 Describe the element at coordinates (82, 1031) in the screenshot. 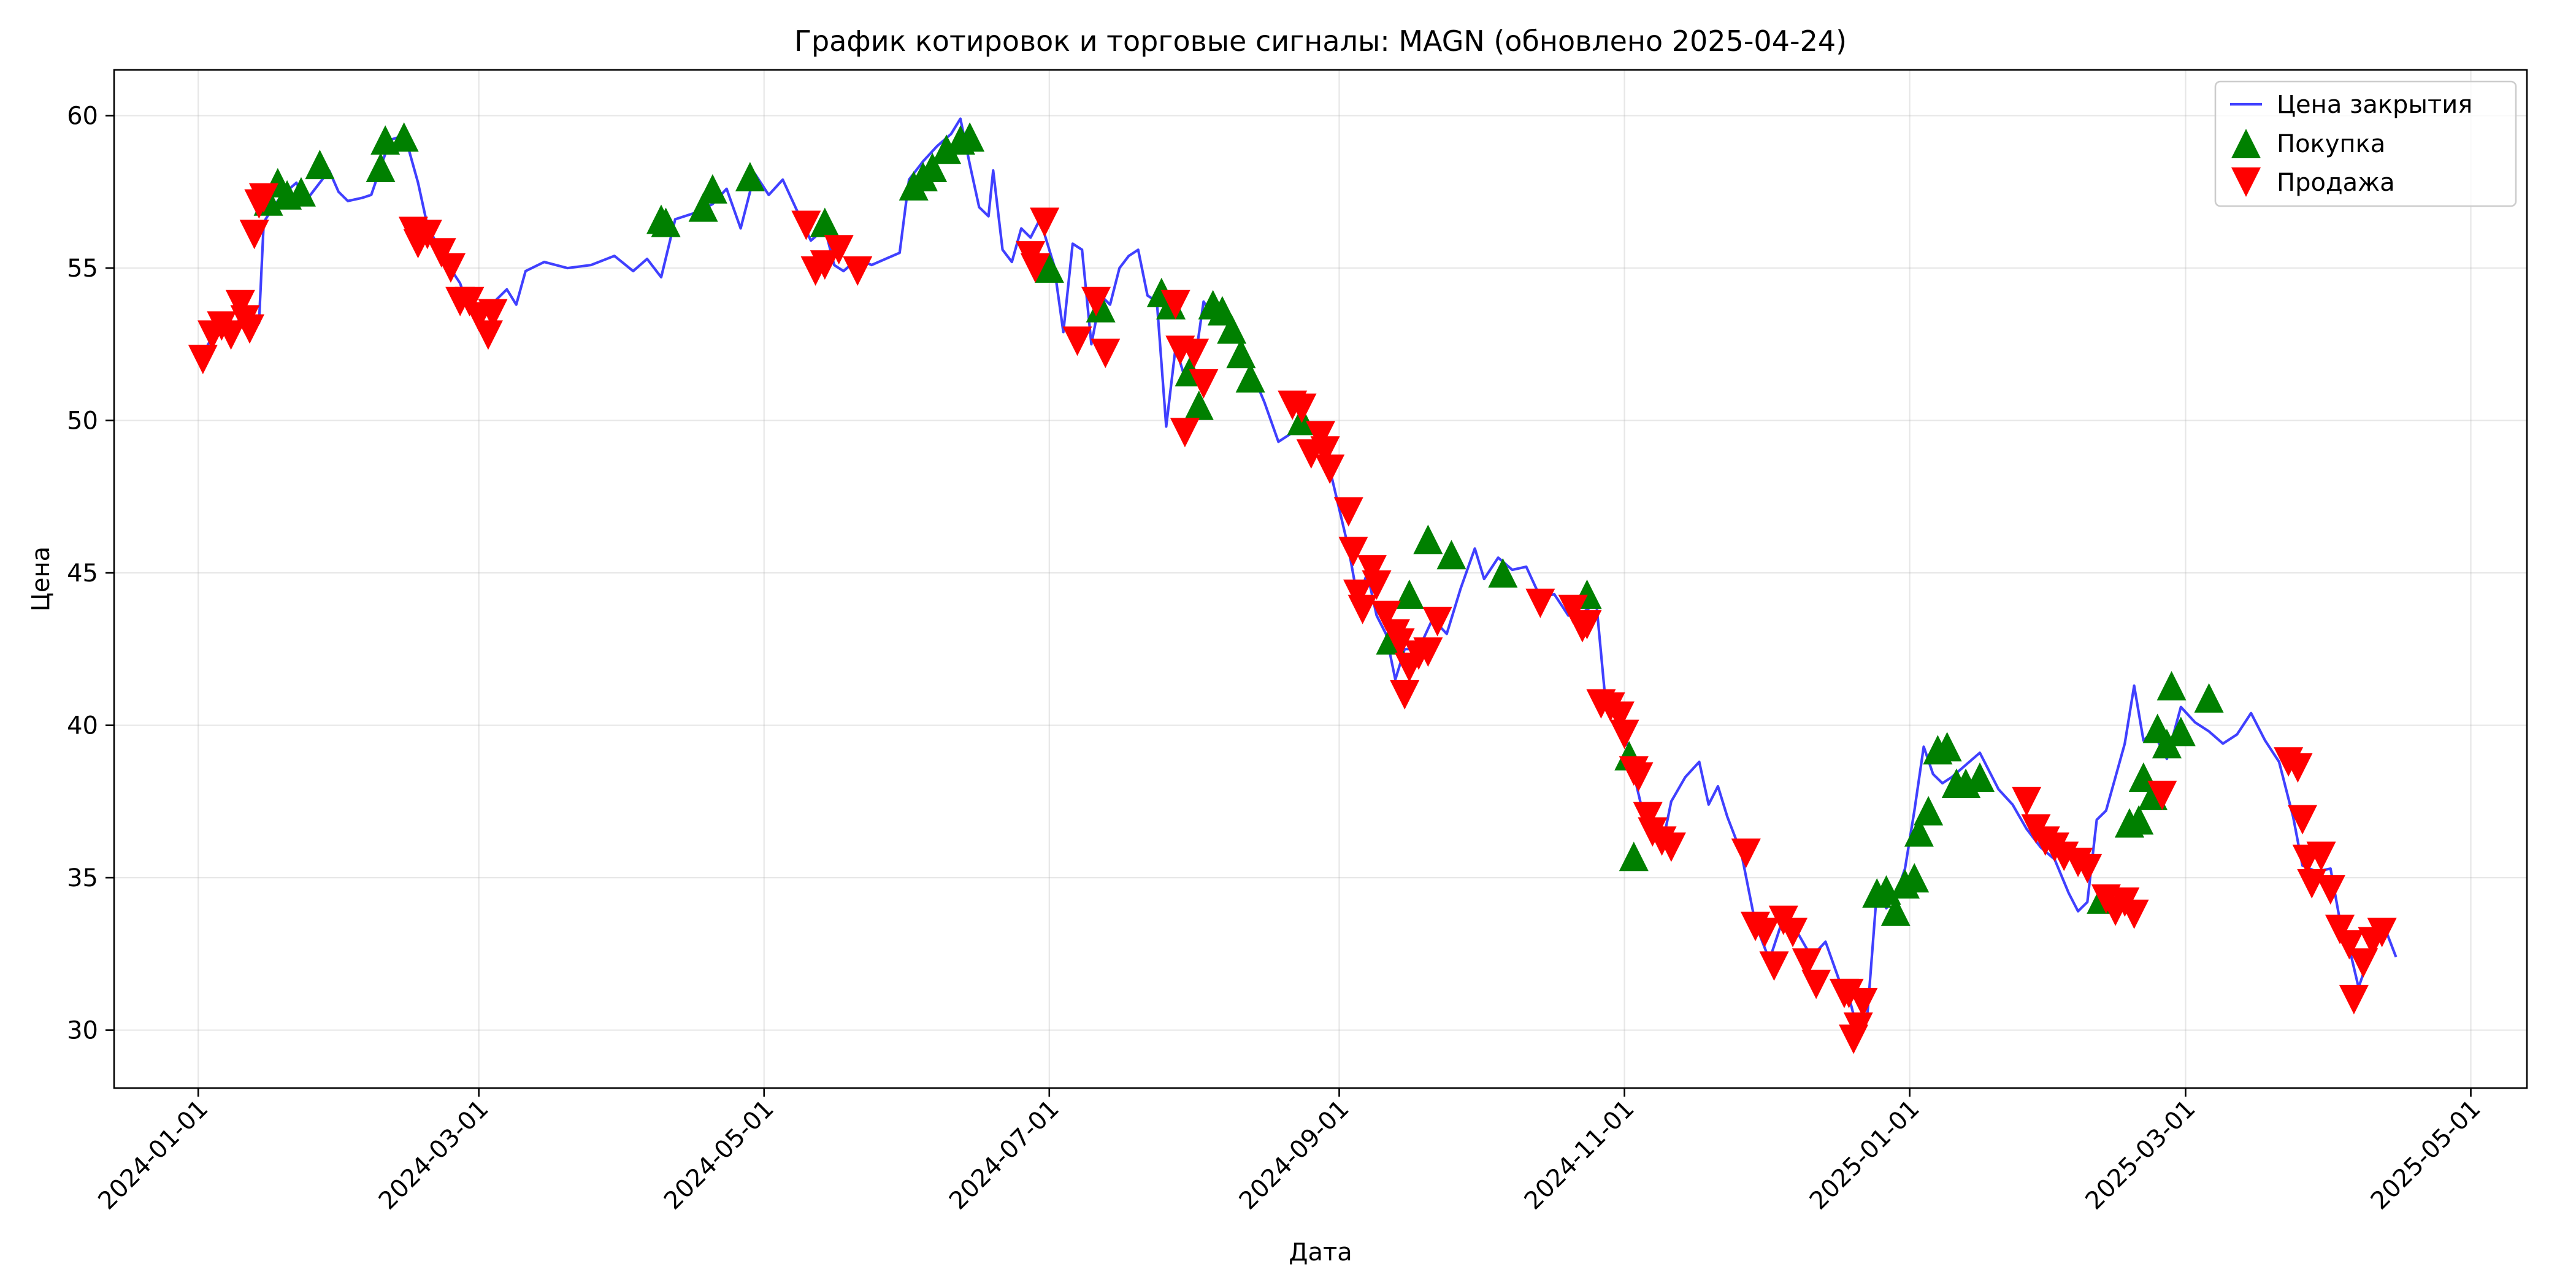

I see `y-tick-label: 30` at that location.